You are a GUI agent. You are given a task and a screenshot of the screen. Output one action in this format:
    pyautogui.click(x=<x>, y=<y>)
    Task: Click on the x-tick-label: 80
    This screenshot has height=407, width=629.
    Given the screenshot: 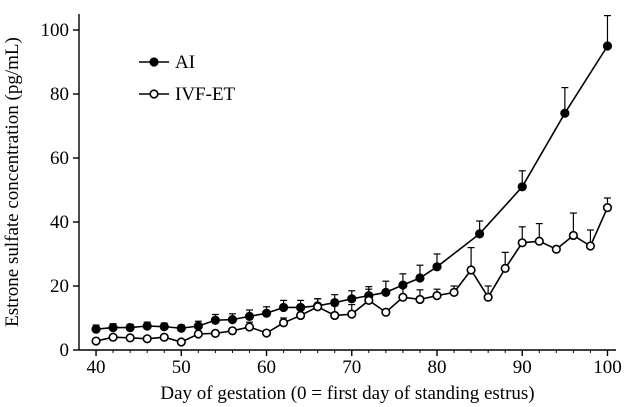 What is the action you would take?
    pyautogui.click(x=437, y=367)
    